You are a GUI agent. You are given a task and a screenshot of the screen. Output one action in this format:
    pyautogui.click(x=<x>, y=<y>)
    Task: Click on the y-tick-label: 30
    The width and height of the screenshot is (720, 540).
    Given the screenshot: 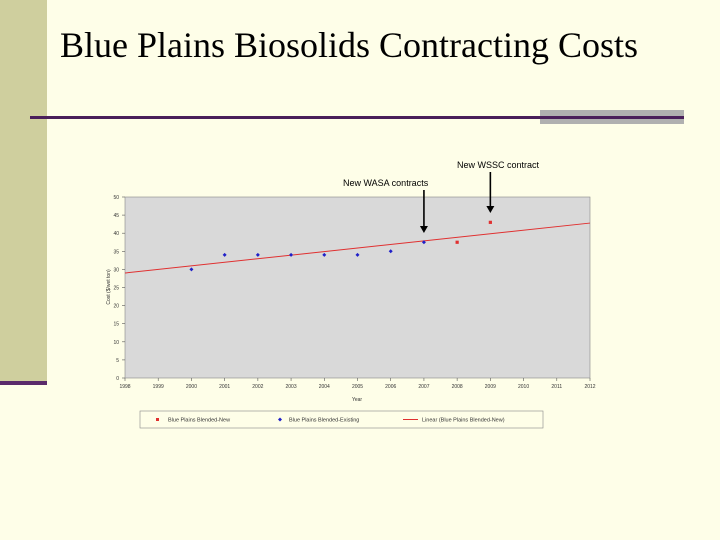 What is the action you would take?
    pyautogui.click(x=116, y=270)
    